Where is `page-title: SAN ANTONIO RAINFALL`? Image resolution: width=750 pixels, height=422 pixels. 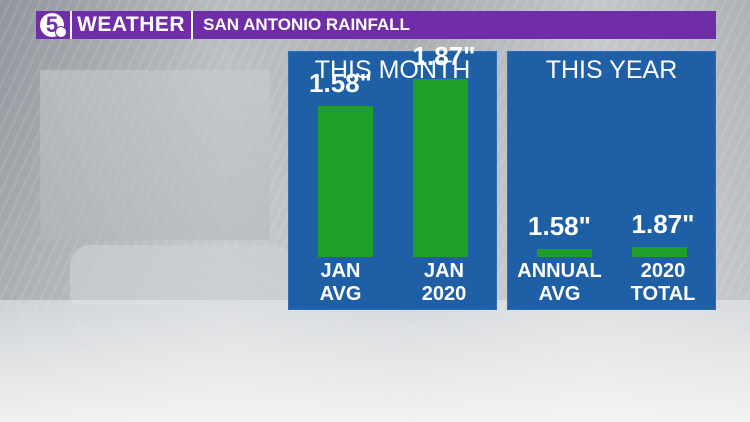 page-title: SAN ANTONIO RAINFALL is located at coordinates (306, 24).